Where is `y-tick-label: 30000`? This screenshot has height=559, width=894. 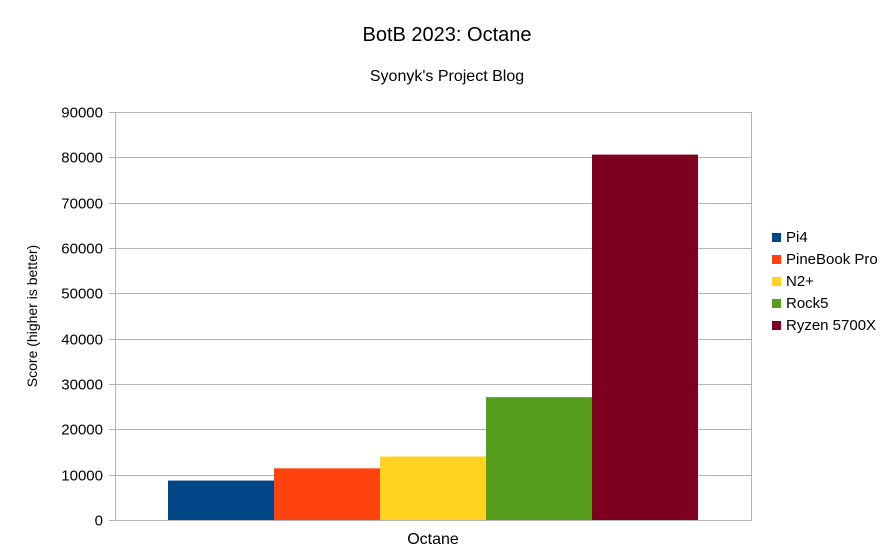 y-tick-label: 30000 is located at coordinates (82, 385).